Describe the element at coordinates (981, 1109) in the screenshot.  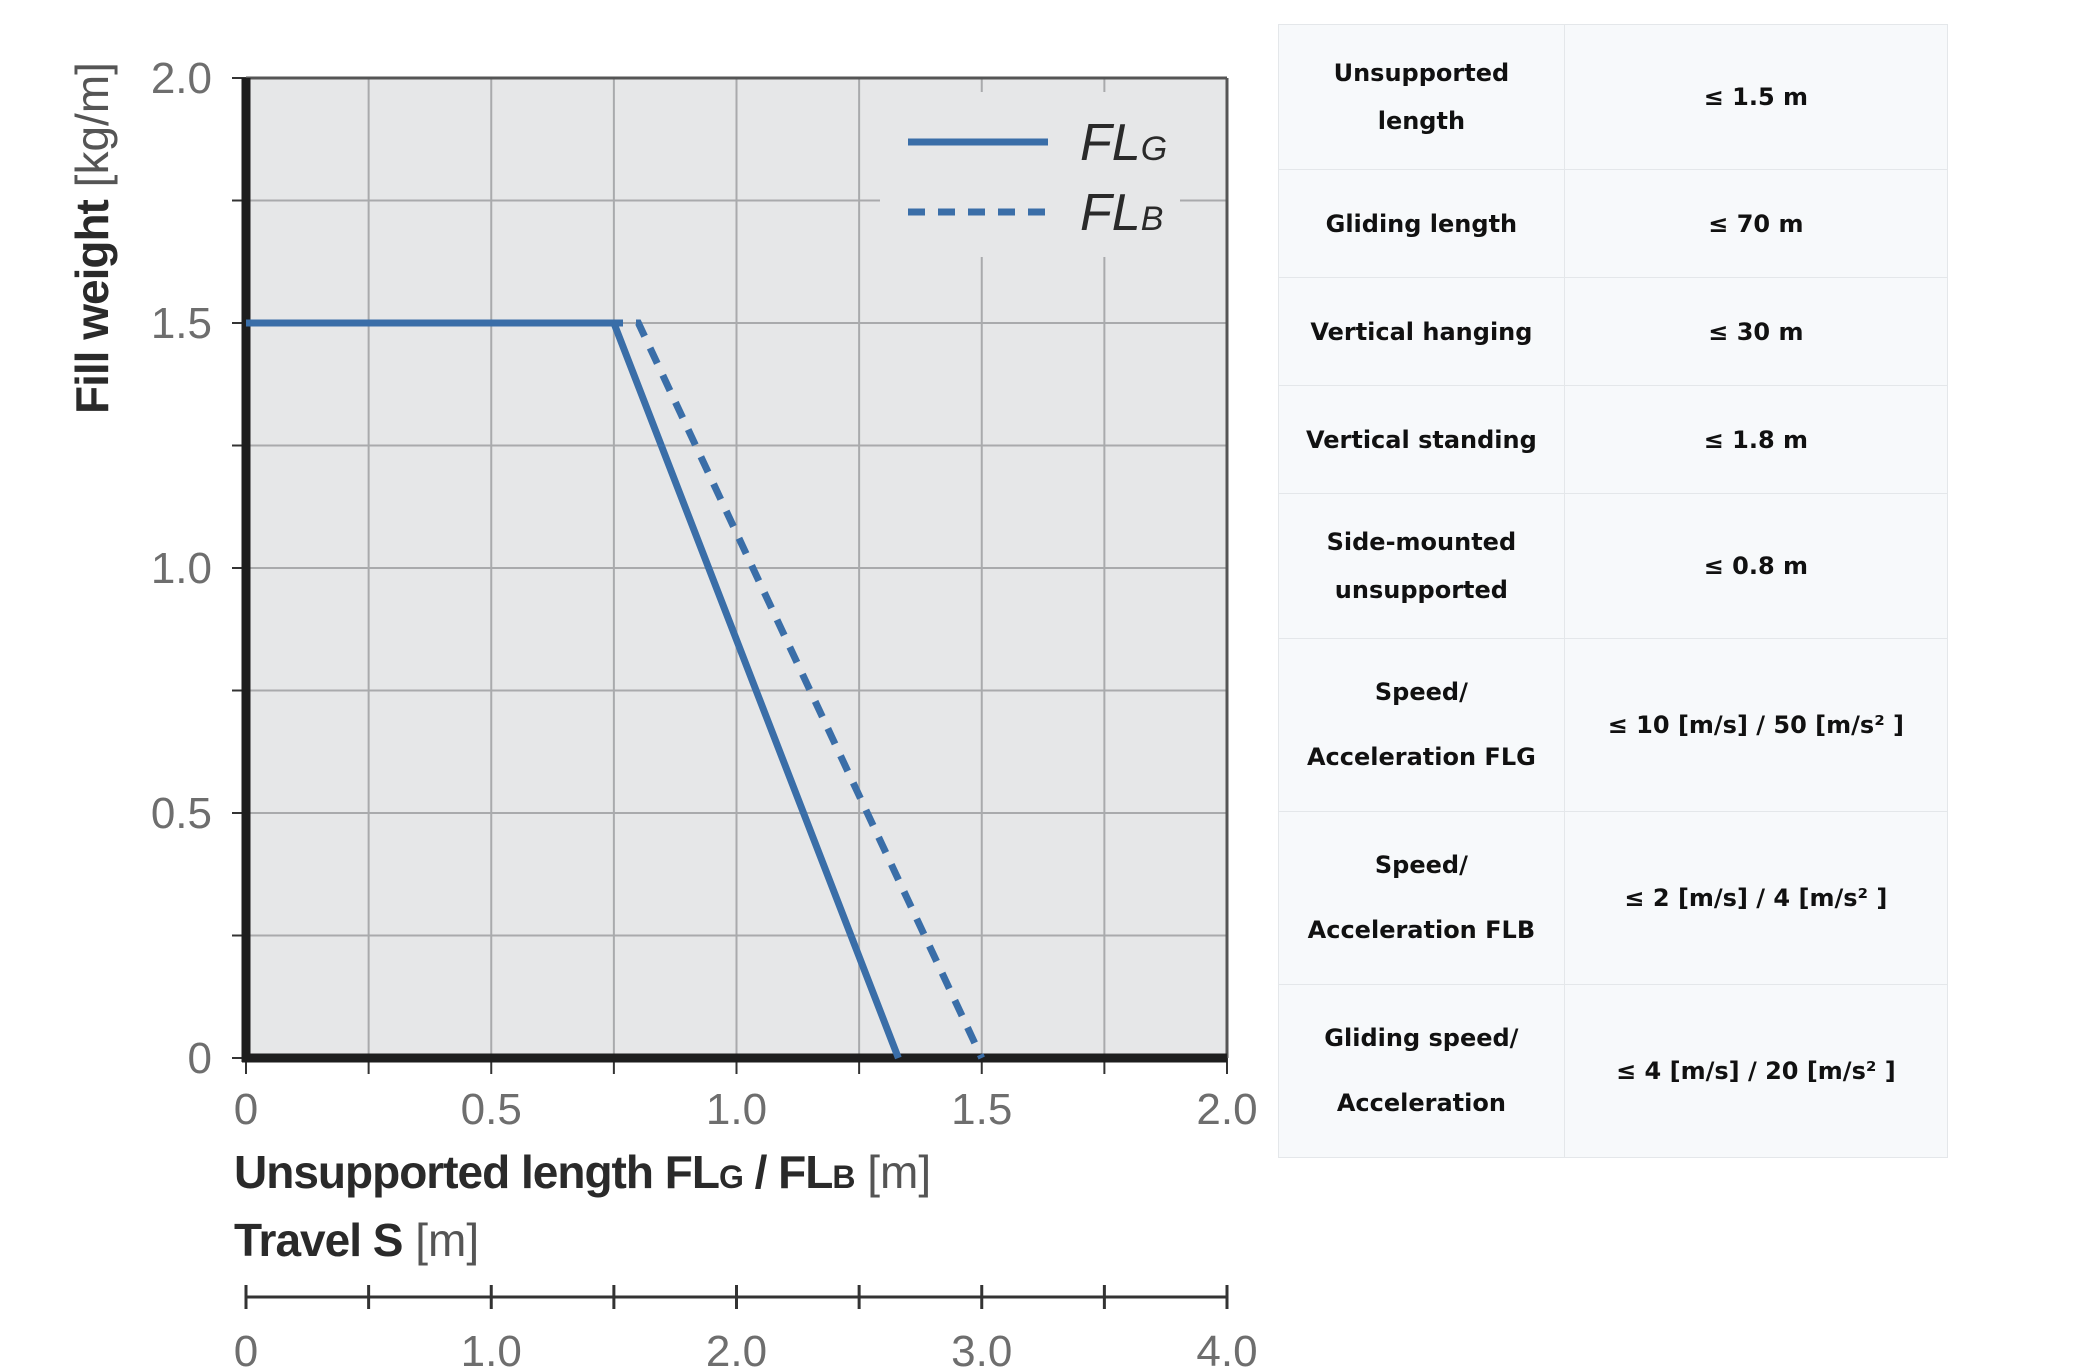
I see `x-tick-label: 1.5` at that location.